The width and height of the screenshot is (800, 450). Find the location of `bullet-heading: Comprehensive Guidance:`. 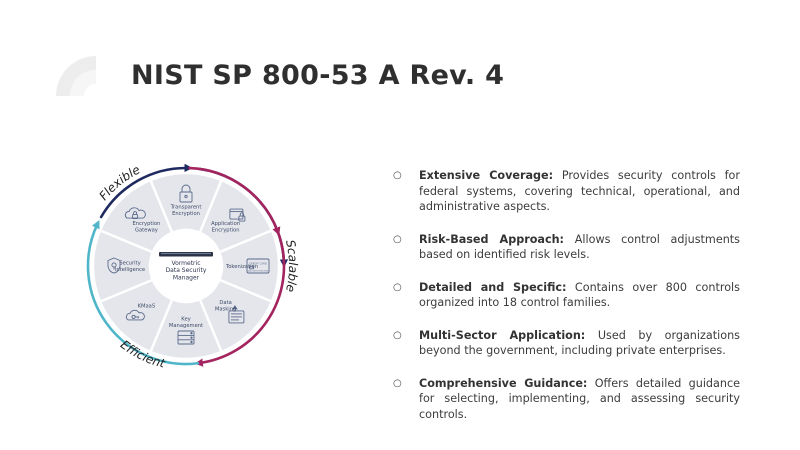

bullet-heading: Comprehensive Guidance: is located at coordinates (503, 383).